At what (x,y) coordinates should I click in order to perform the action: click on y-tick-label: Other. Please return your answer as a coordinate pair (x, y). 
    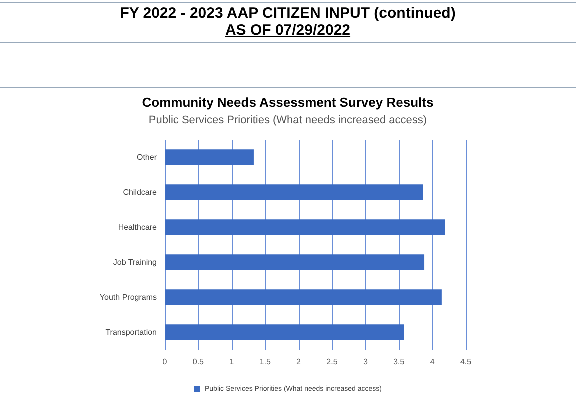
    Looking at the image, I should click on (147, 157).